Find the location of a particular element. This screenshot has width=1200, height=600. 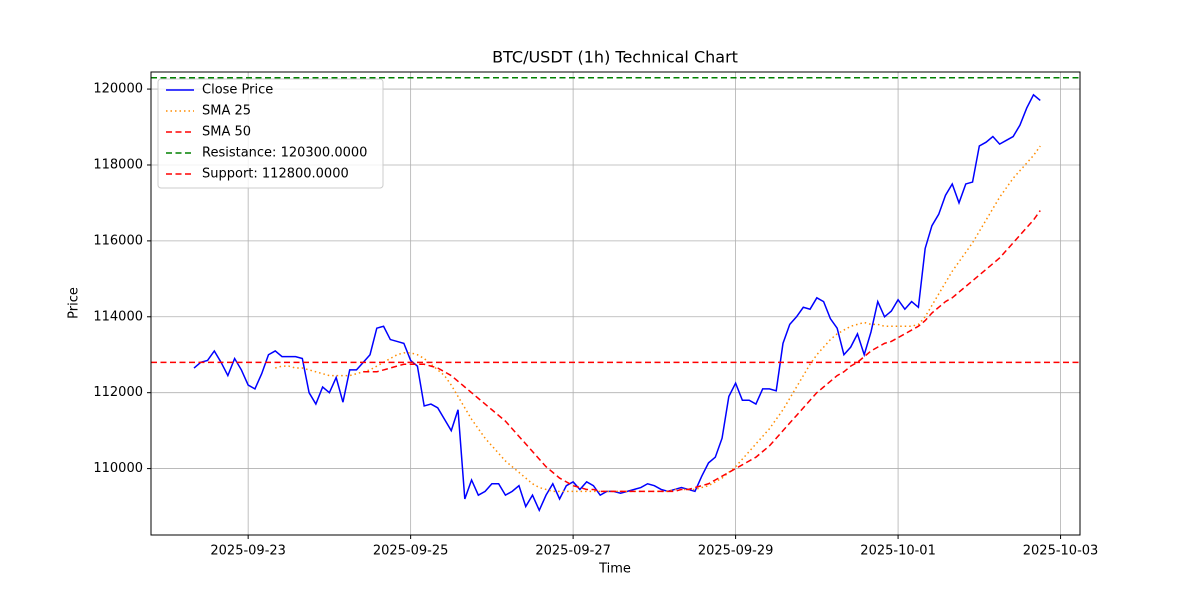

chart-title: BTC/USDT (1h) Technical Chart is located at coordinates (615, 57).